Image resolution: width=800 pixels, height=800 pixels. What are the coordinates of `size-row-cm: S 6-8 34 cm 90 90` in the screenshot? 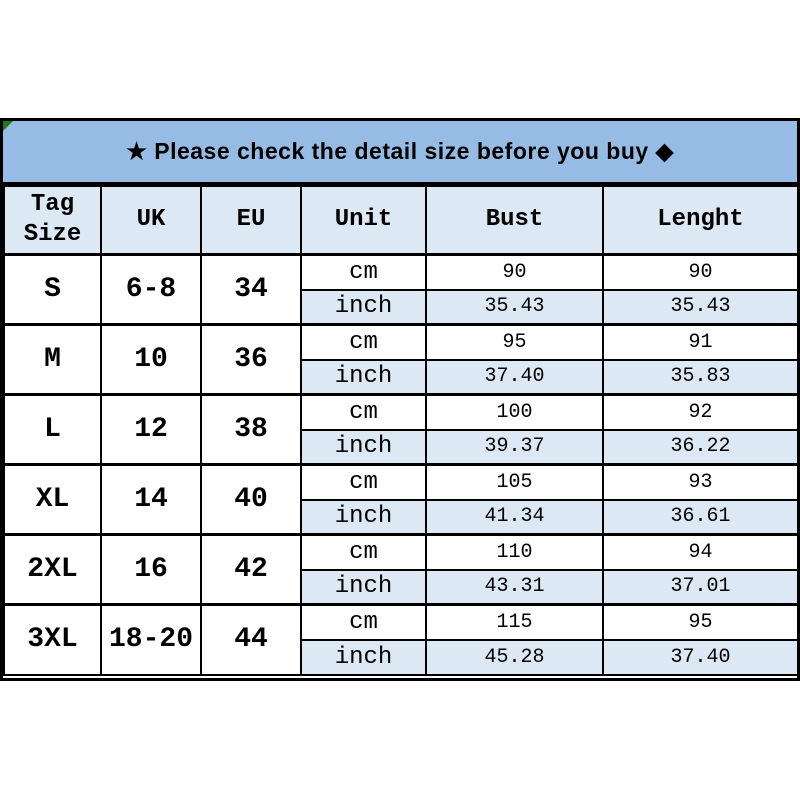 It's located at (400, 289).